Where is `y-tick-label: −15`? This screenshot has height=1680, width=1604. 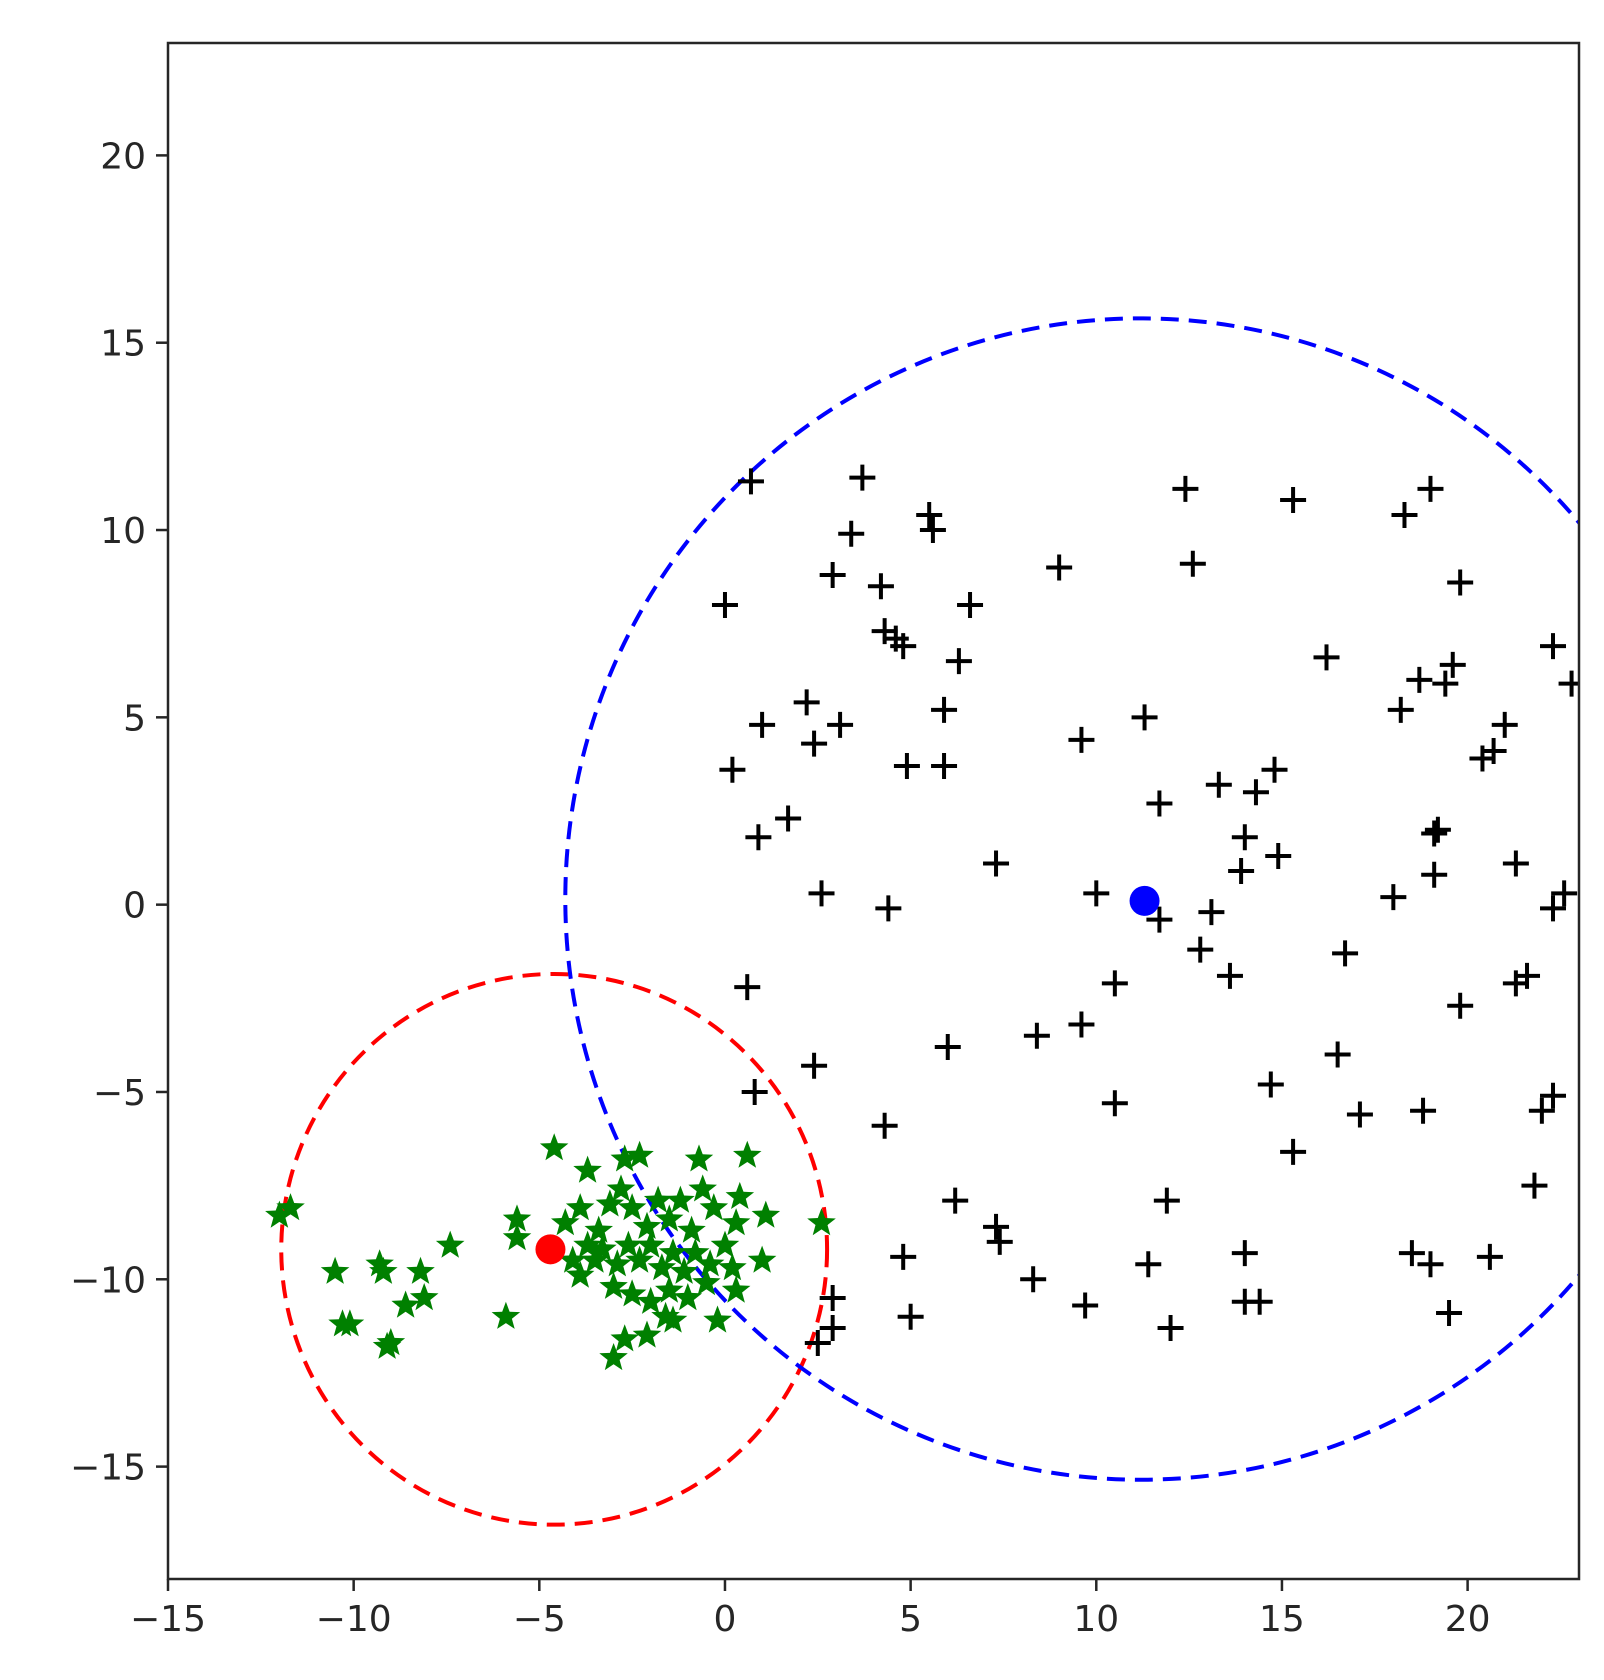 y-tick-label: −15 is located at coordinates (108, 1468).